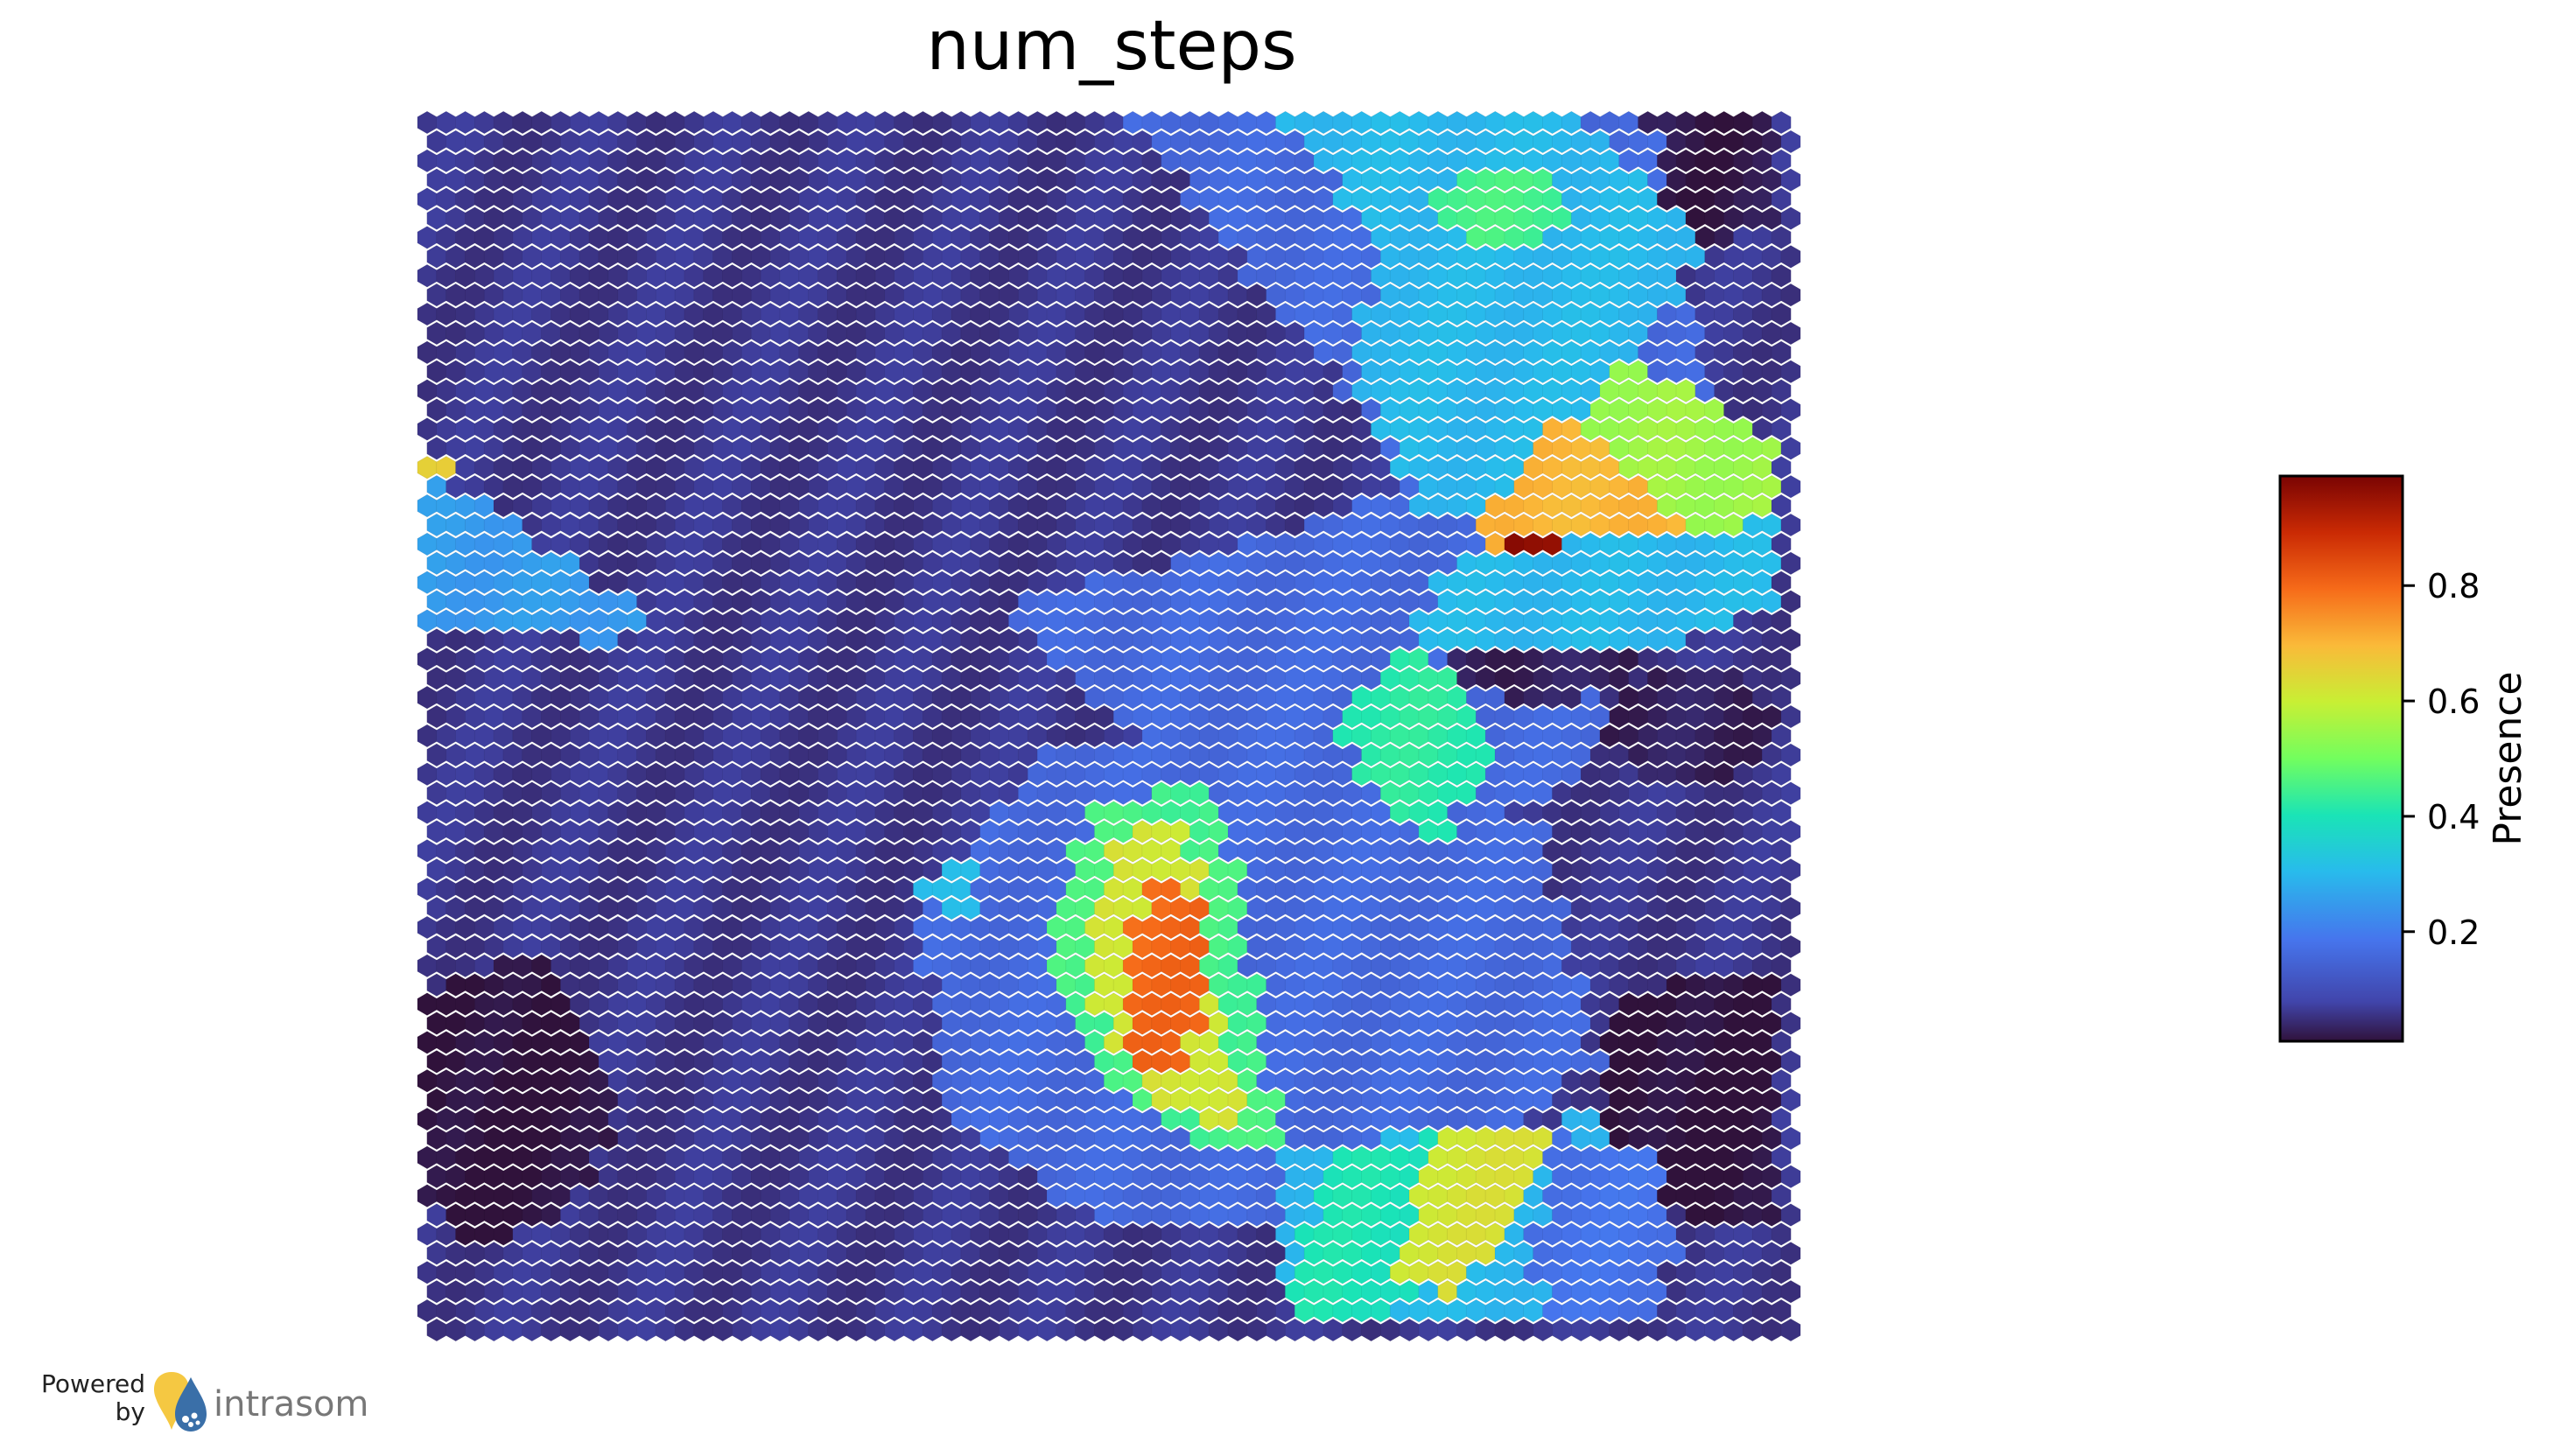 This screenshot has height=1456, width=2561. I want to click on colorbar-tick-label: 0.2, so click(2454, 933).